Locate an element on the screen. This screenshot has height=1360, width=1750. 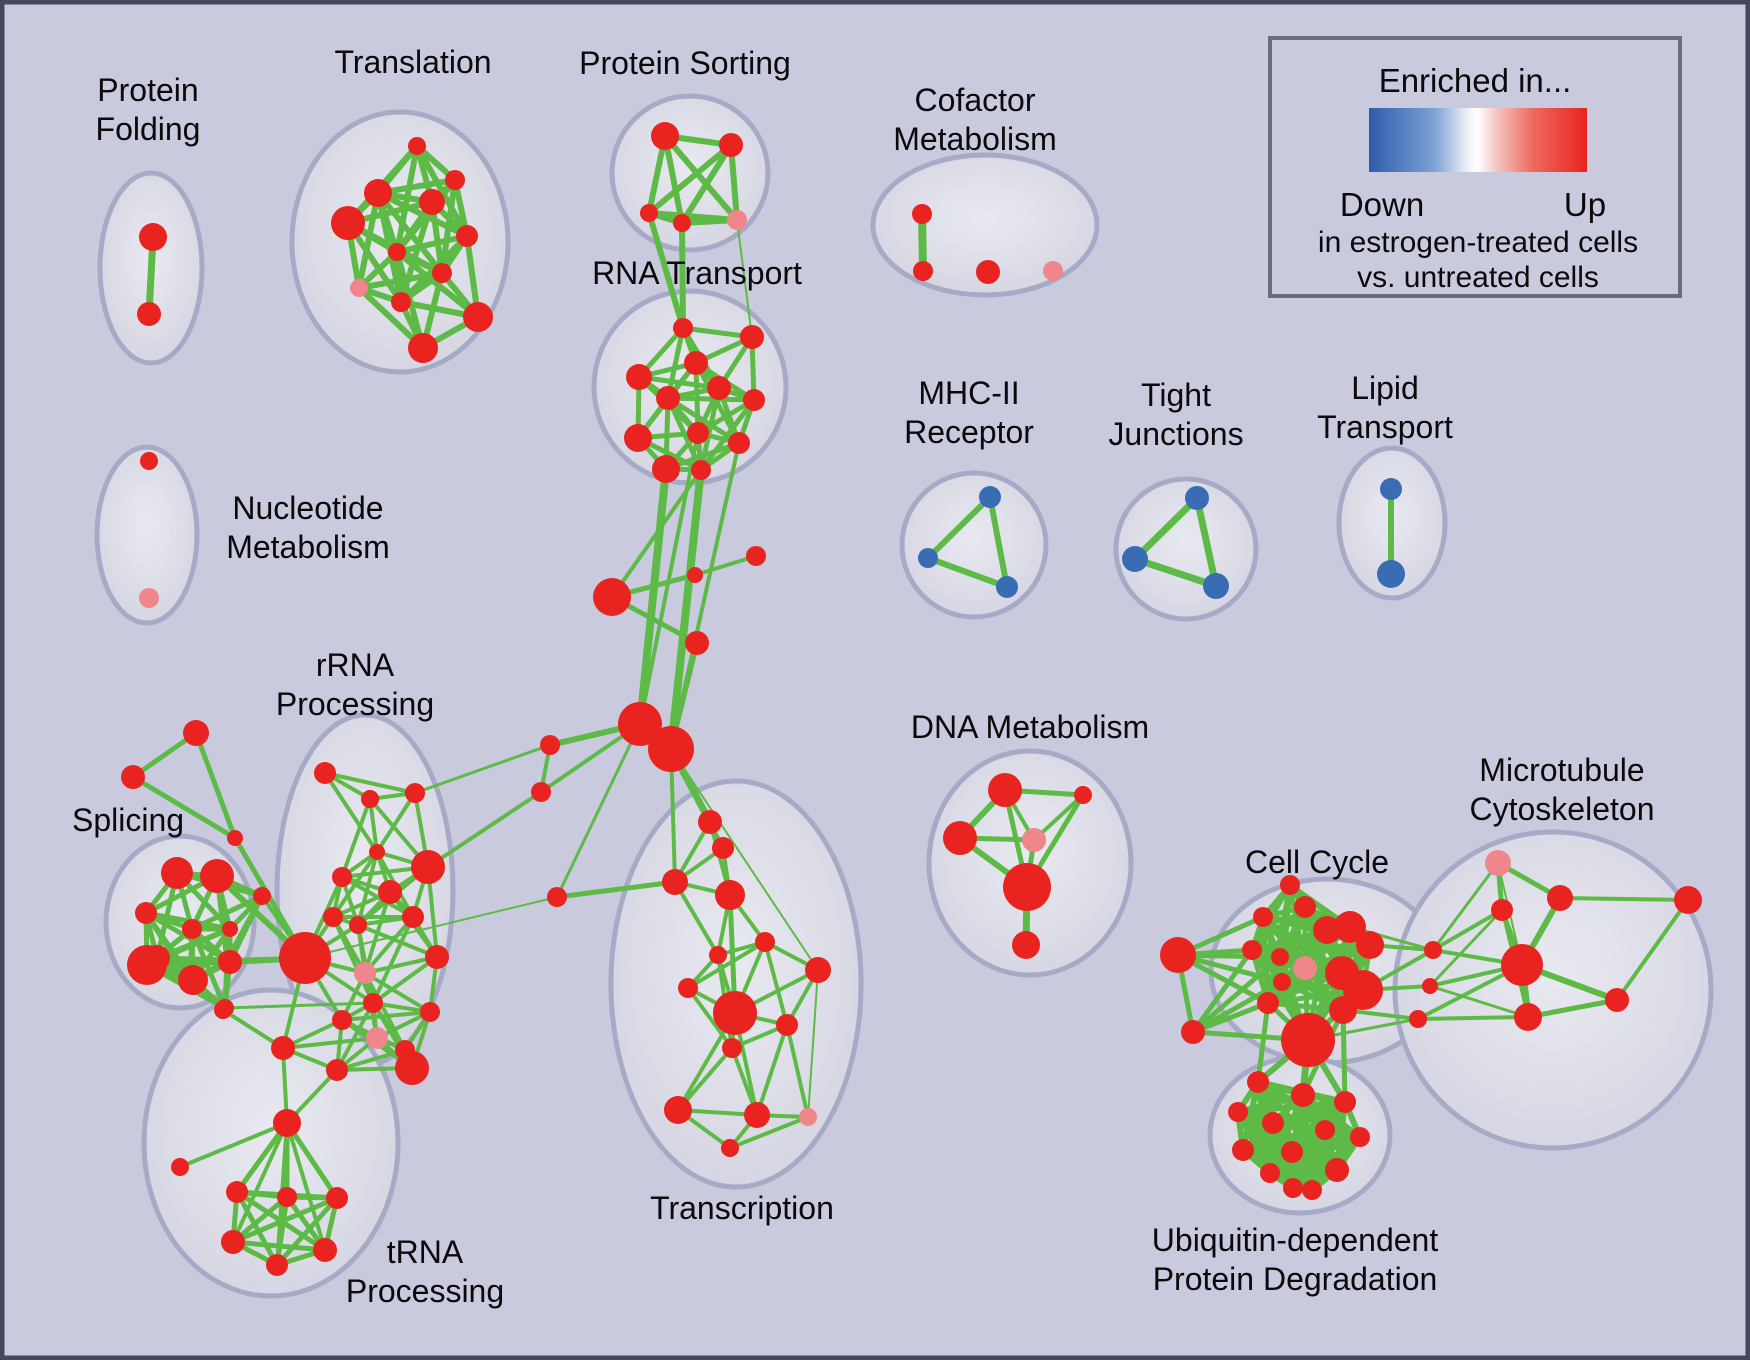
cluster-label-nucleotide-metabolism: Nucleotide is located at coordinates (307, 508).